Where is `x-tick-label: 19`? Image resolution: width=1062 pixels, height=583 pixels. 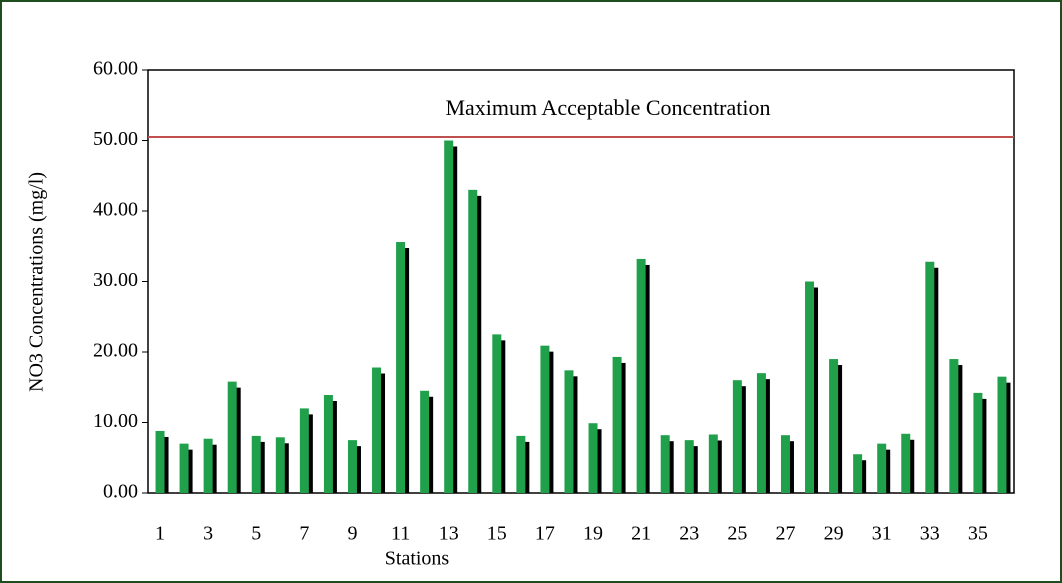 x-tick-label: 19 is located at coordinates (593, 534).